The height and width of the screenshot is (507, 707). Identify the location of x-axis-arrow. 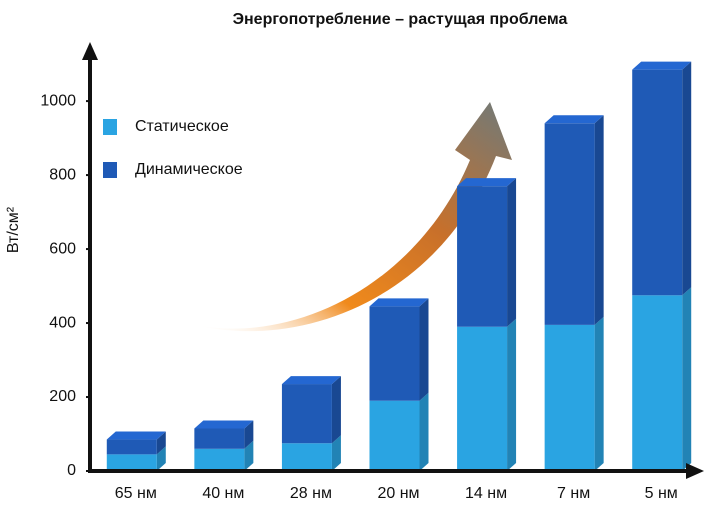
(695, 471).